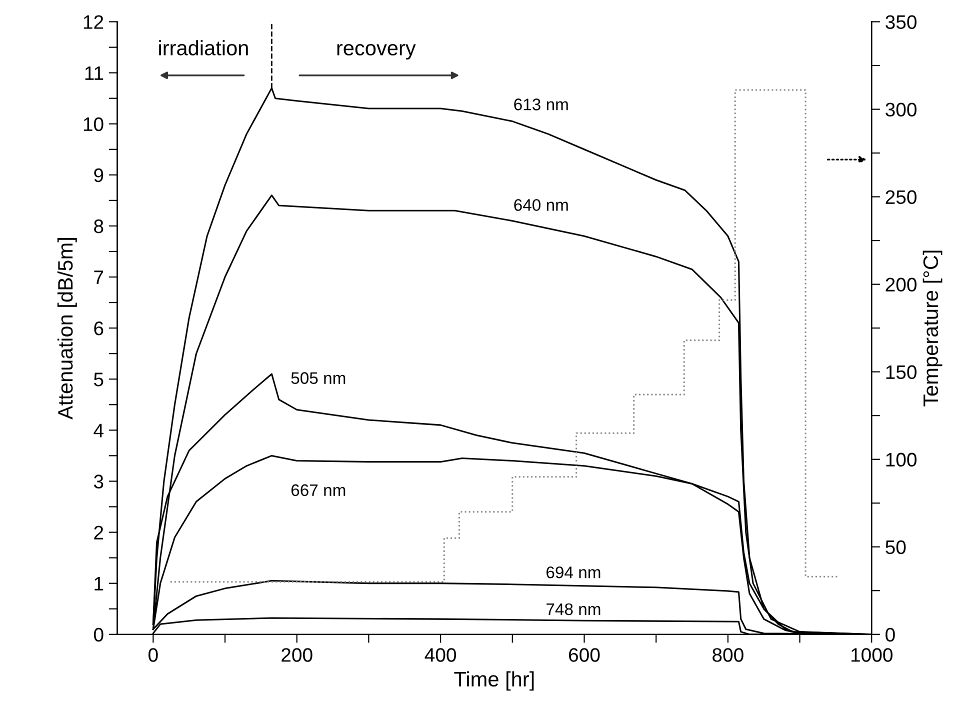 The height and width of the screenshot is (725, 961). Describe the element at coordinates (94, 22) in the screenshot. I see `y-tick-label: 12` at that location.